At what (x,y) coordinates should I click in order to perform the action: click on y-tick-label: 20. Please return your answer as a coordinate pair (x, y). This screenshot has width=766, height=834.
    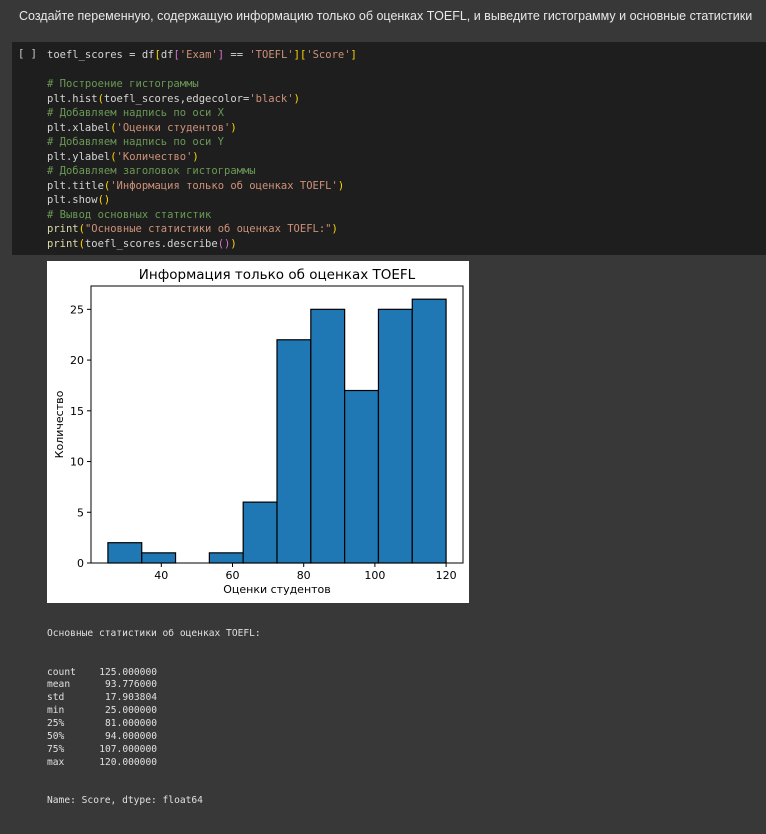
    Looking at the image, I should click on (77, 360).